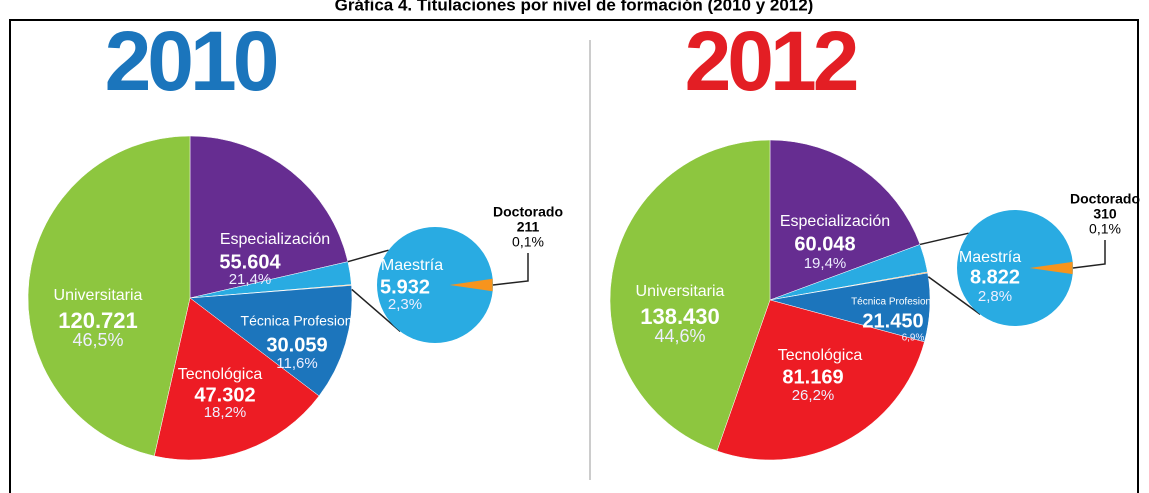 The image size is (1149, 493). Describe the element at coordinates (296, 345) in the screenshot. I see `value-label: 30.059` at that location.